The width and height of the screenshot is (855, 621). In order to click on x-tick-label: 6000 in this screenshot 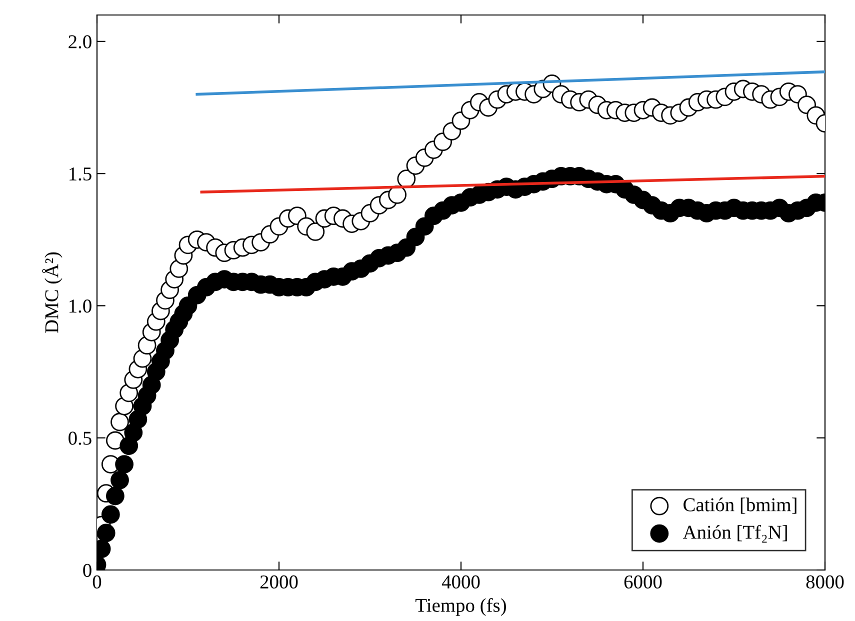, I will do `click(643, 582)`.